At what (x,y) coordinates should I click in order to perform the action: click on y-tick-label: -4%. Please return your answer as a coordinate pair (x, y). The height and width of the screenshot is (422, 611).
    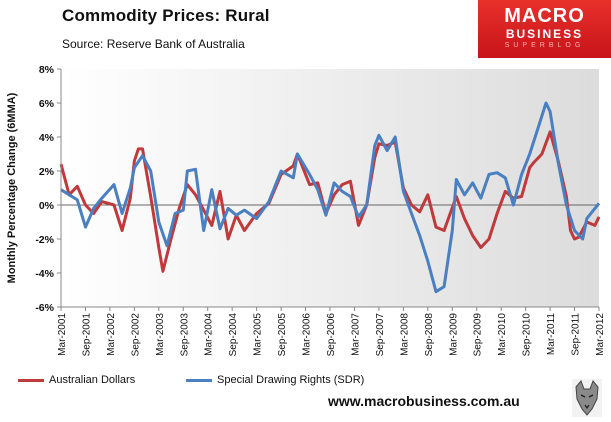
    Looking at the image, I should click on (44, 274).